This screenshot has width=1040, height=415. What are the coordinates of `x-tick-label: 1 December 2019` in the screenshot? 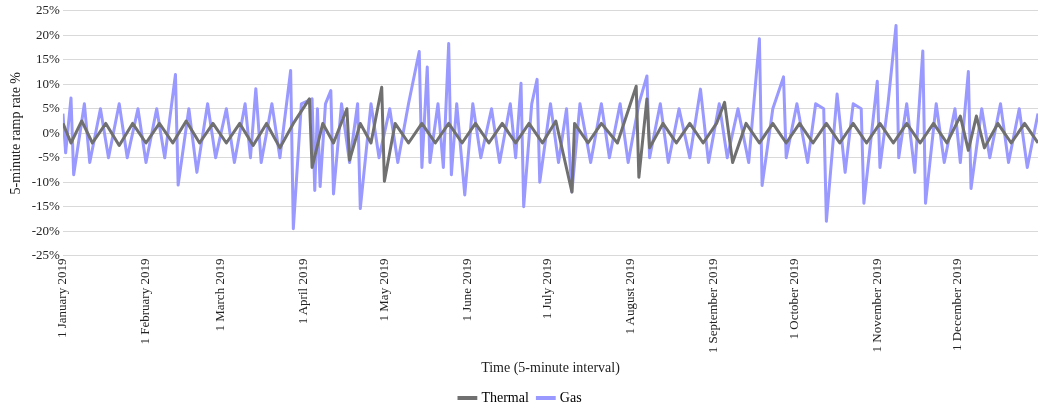 It's located at (957, 305).